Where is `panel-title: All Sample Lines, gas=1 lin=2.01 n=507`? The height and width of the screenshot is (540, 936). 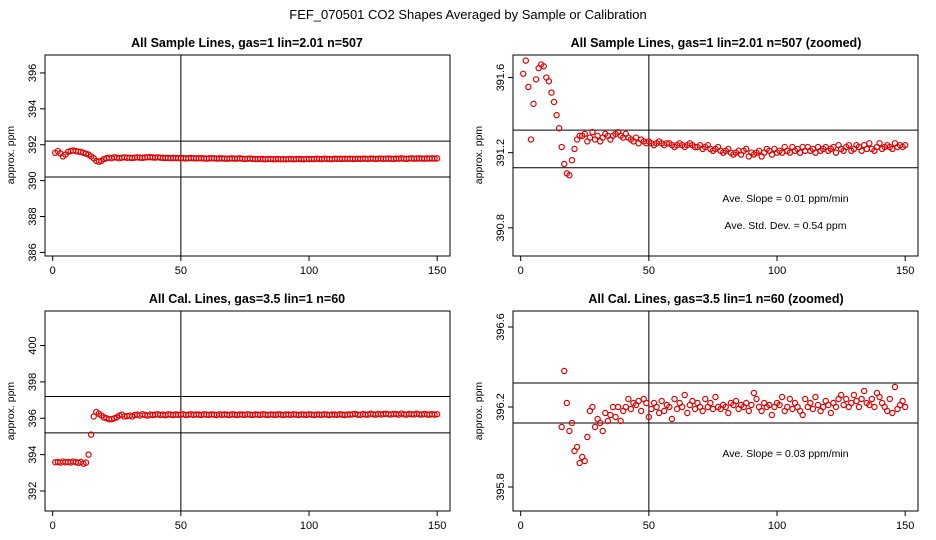 panel-title: All Sample Lines, gas=1 lin=2.01 n=507 is located at coordinates (247, 43).